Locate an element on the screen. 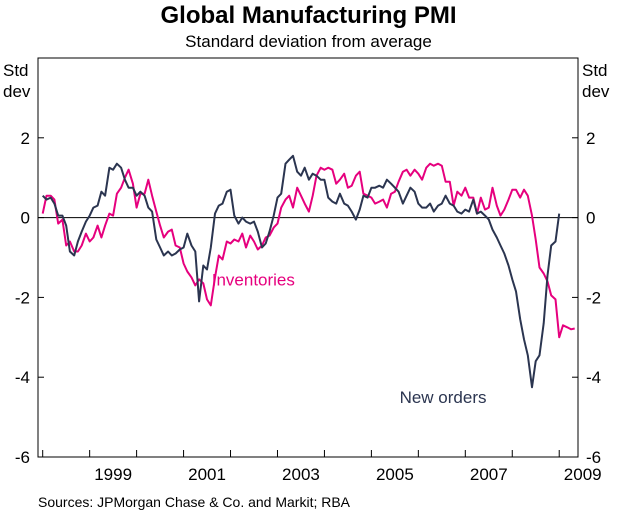  y-axis-label-right-line1: Std is located at coordinates (595, 70).